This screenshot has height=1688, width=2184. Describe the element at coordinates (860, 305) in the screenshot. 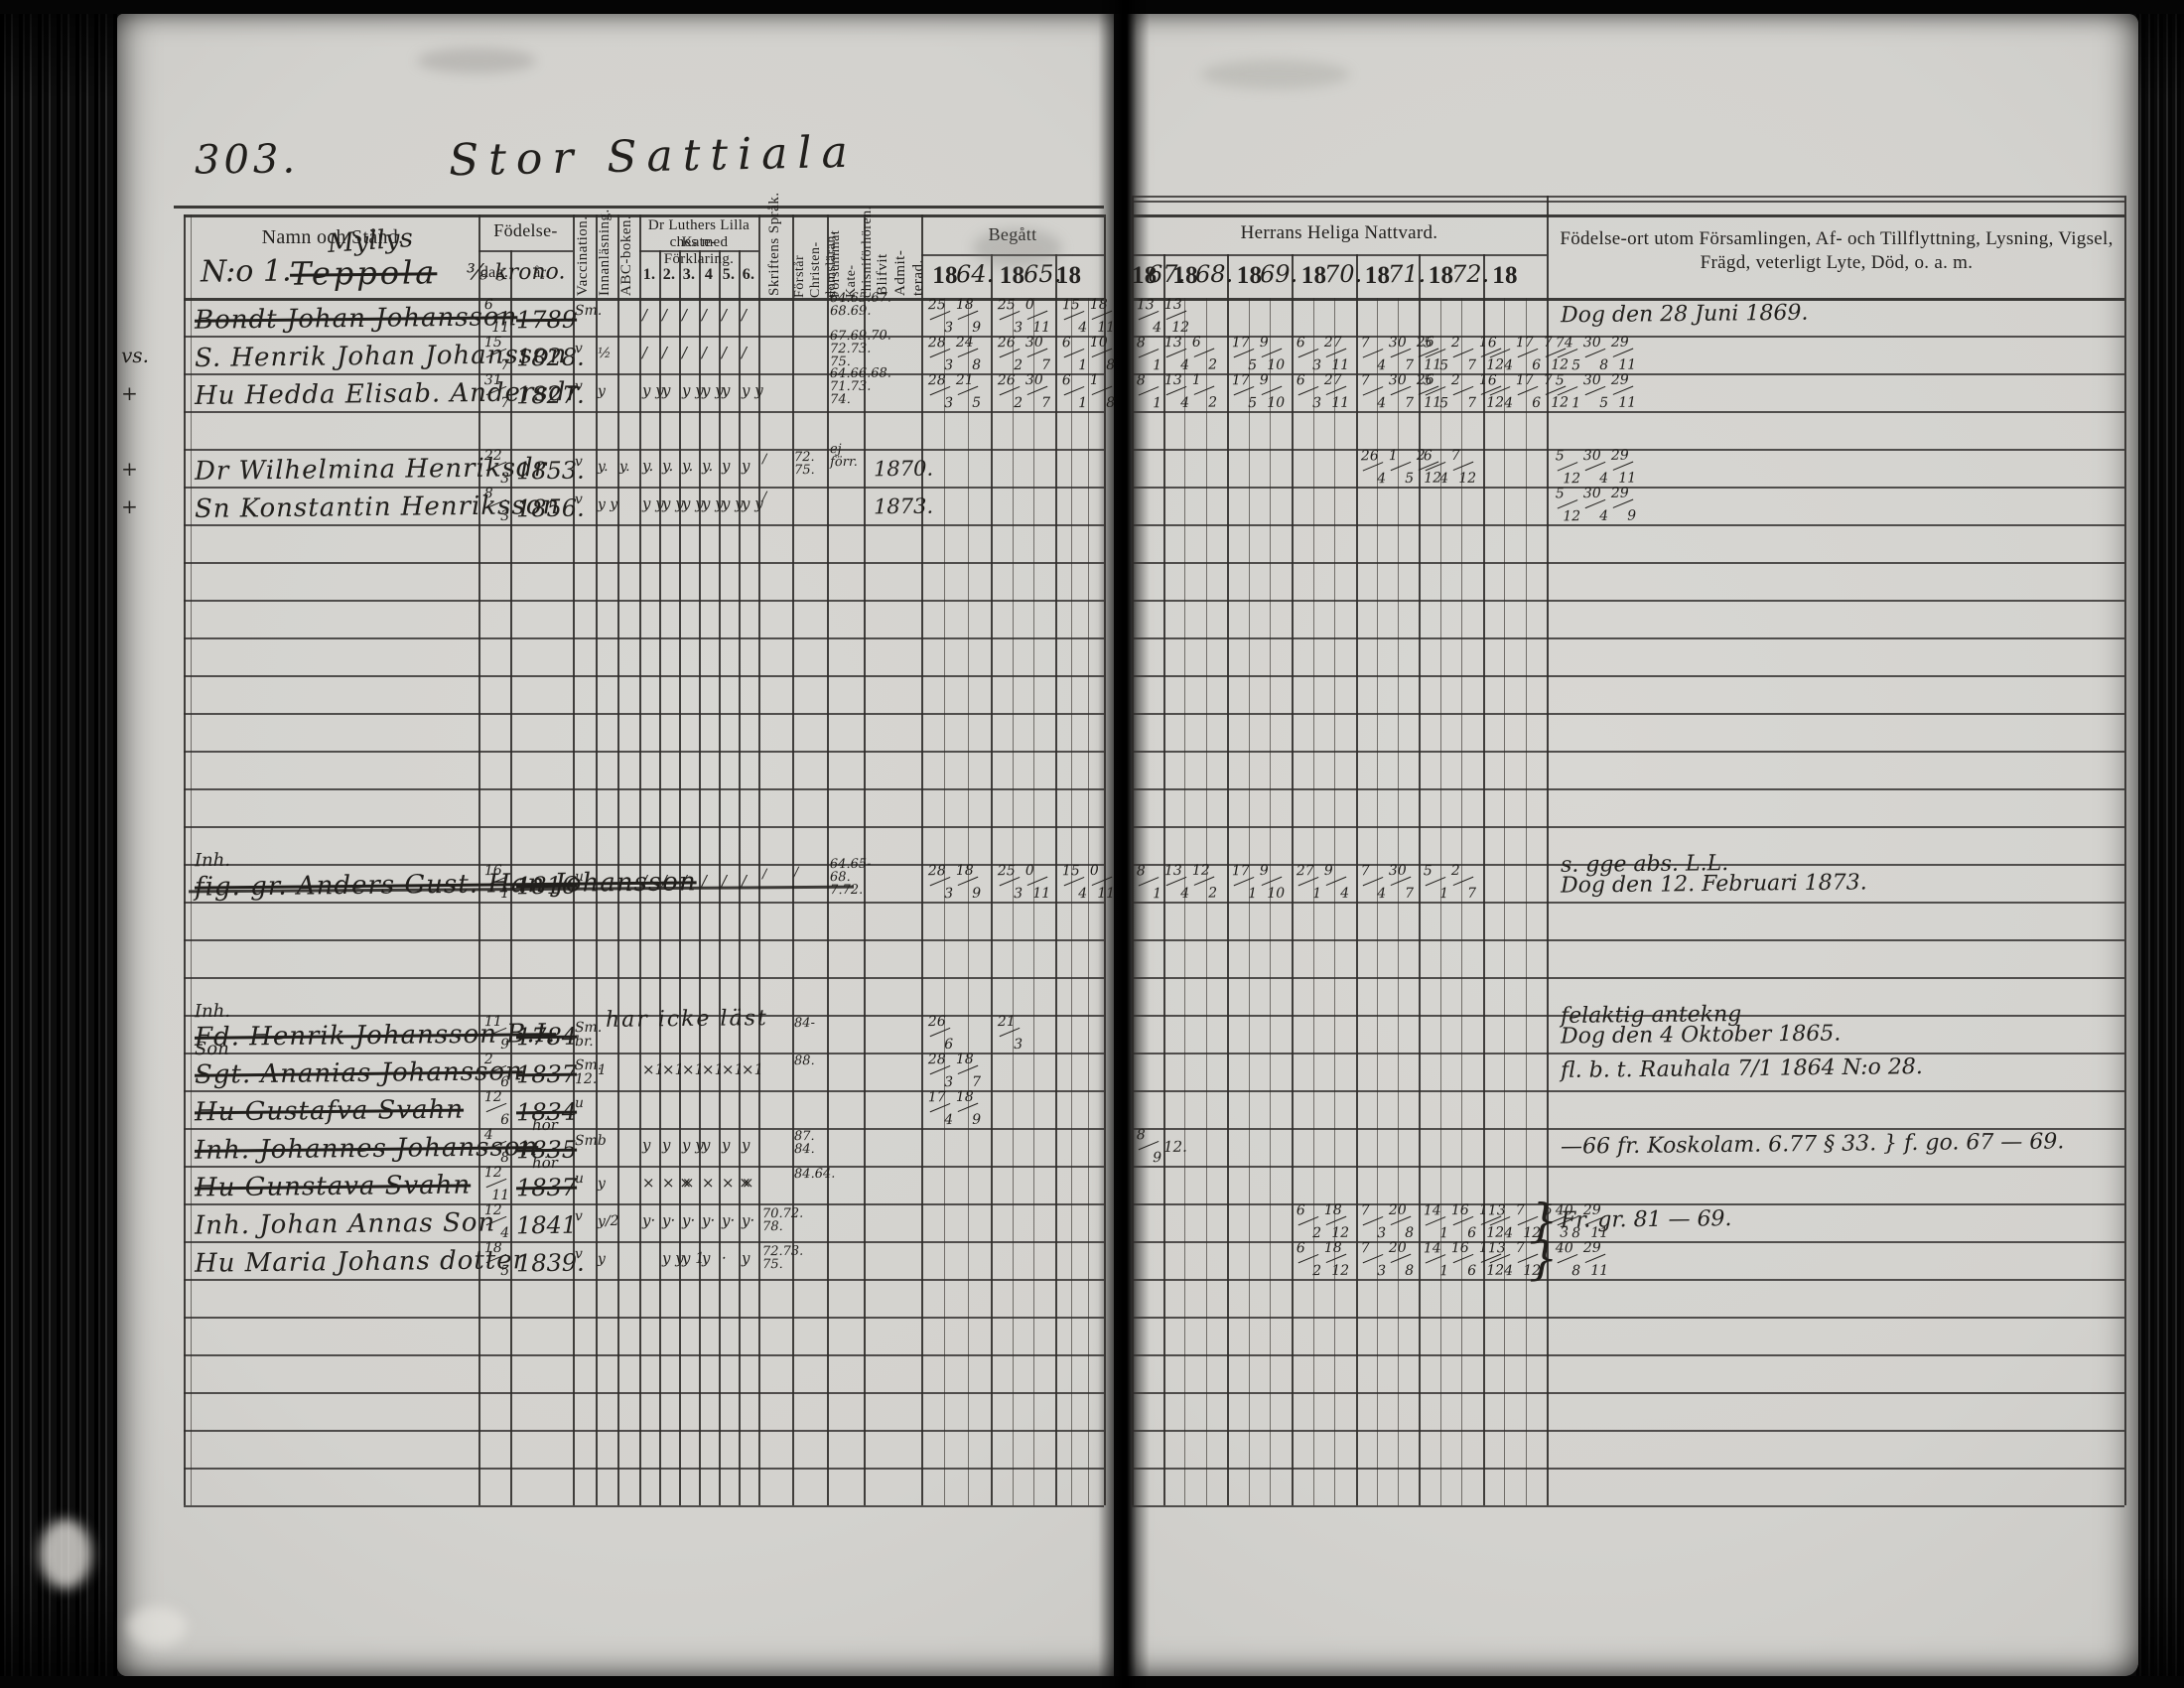

I see `missed-years: 64.65.67. 68.69.` at that location.